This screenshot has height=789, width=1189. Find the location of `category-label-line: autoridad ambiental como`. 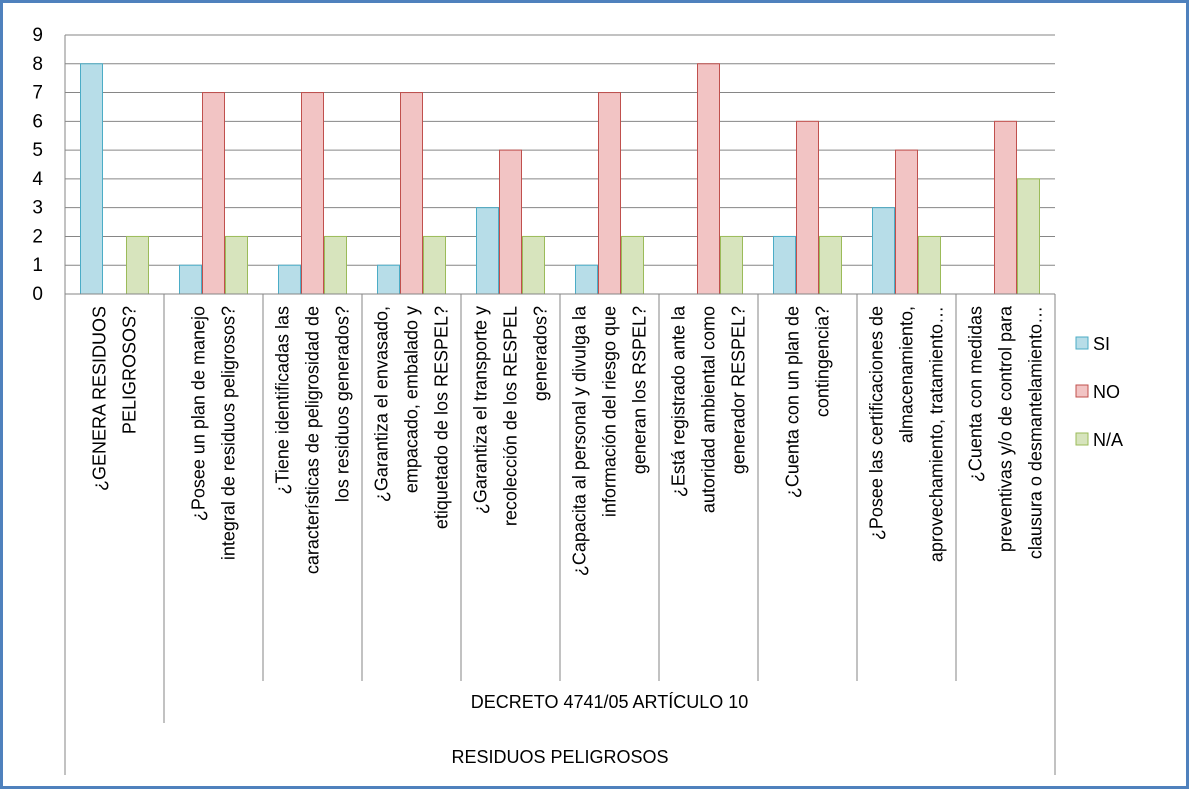

category-label-line: autoridad ambiental como is located at coordinates (709, 409).